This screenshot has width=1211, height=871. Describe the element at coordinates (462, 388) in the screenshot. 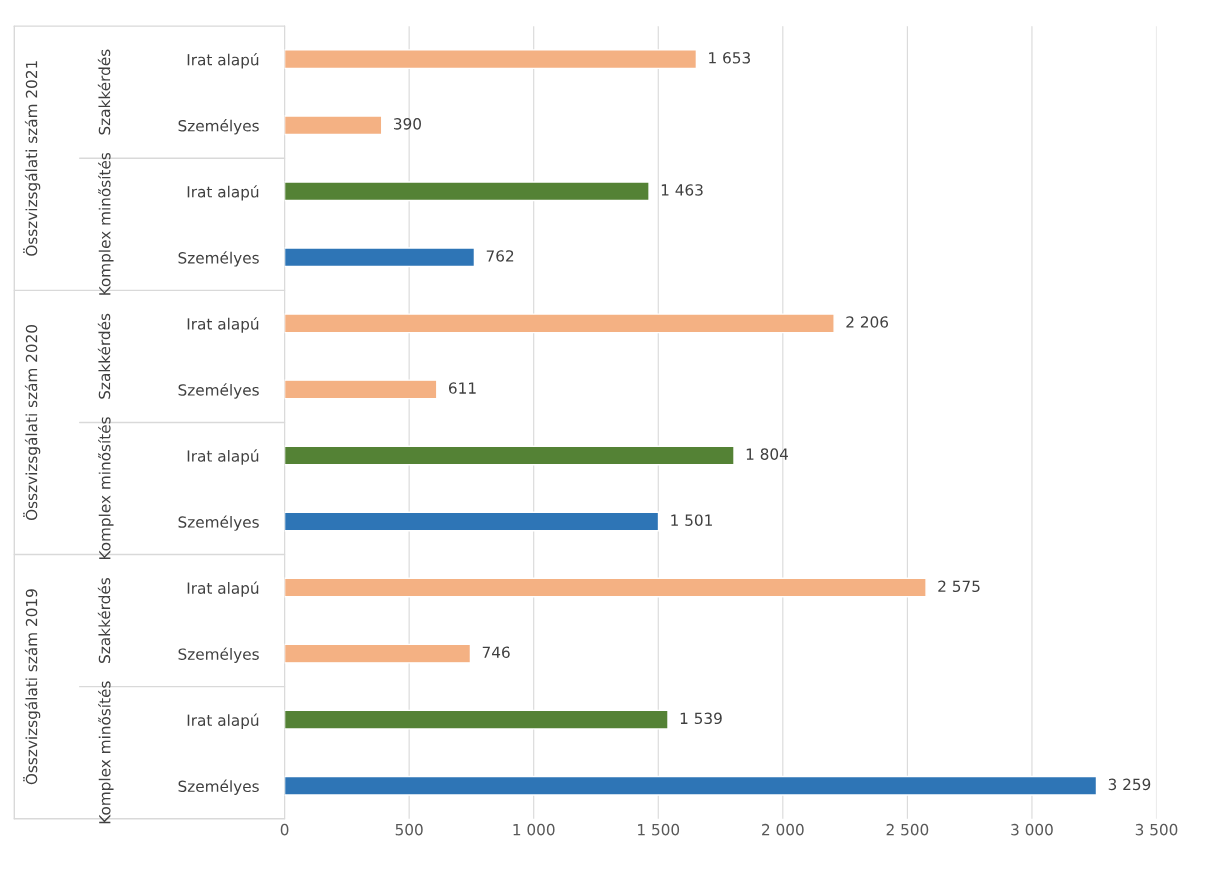

I see `data-label: 611` at that location.